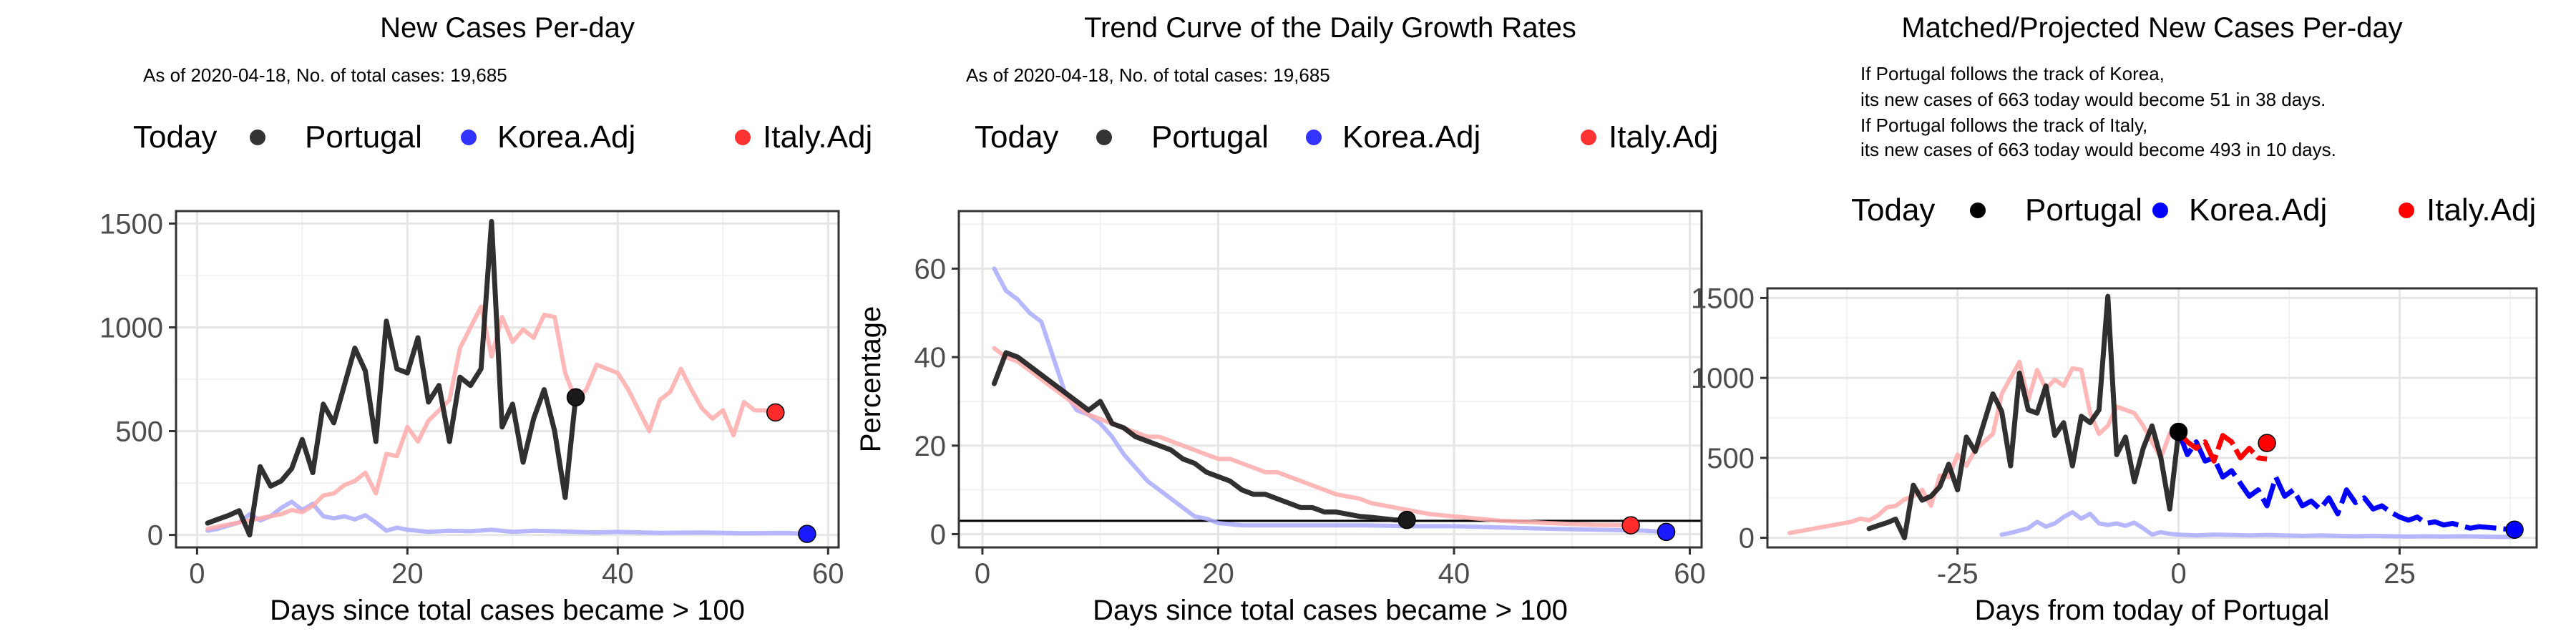 Image resolution: width=2576 pixels, height=644 pixels. What do you see at coordinates (871, 379) in the screenshot?
I see `y-axis-label: Percentage` at bounding box center [871, 379].